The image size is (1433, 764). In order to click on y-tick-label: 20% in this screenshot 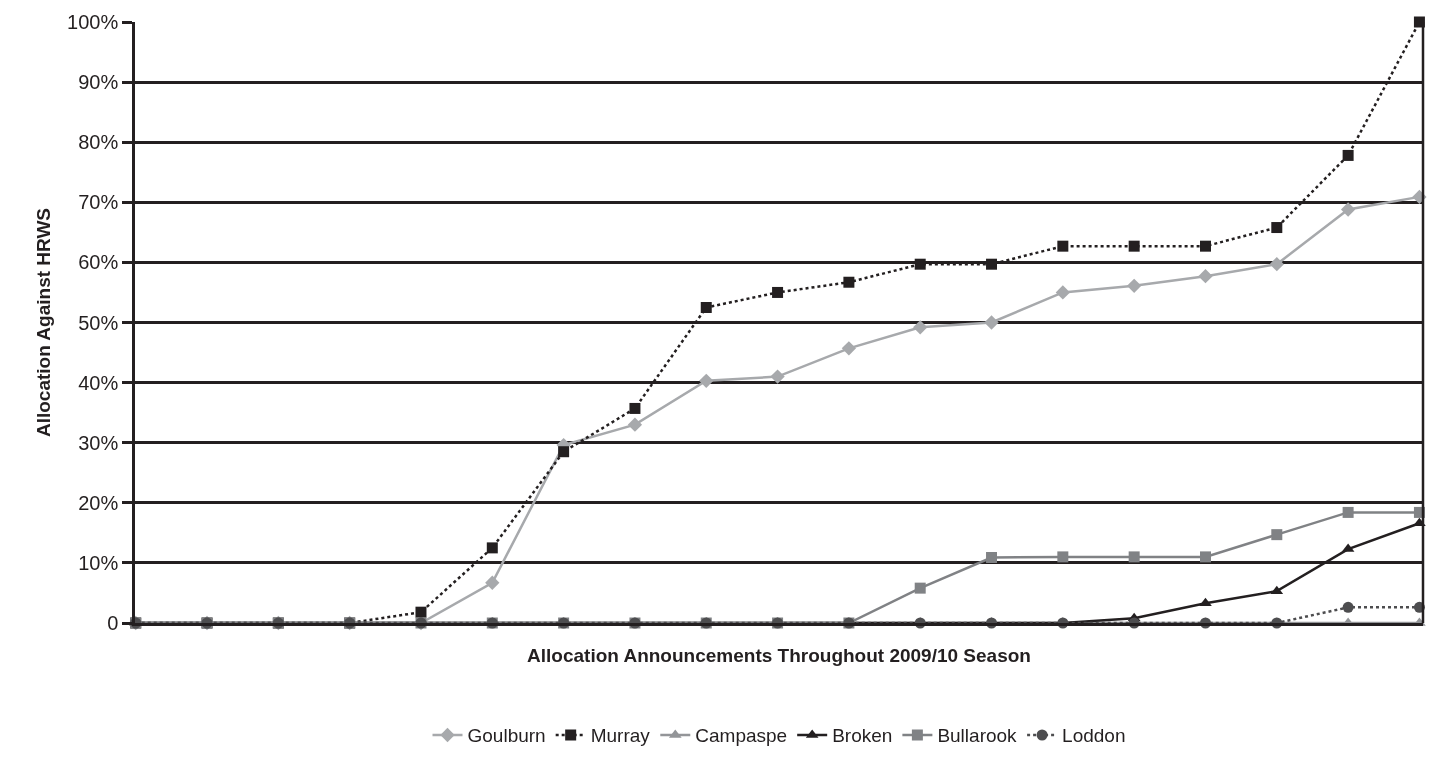, I will do `click(98, 502)`.